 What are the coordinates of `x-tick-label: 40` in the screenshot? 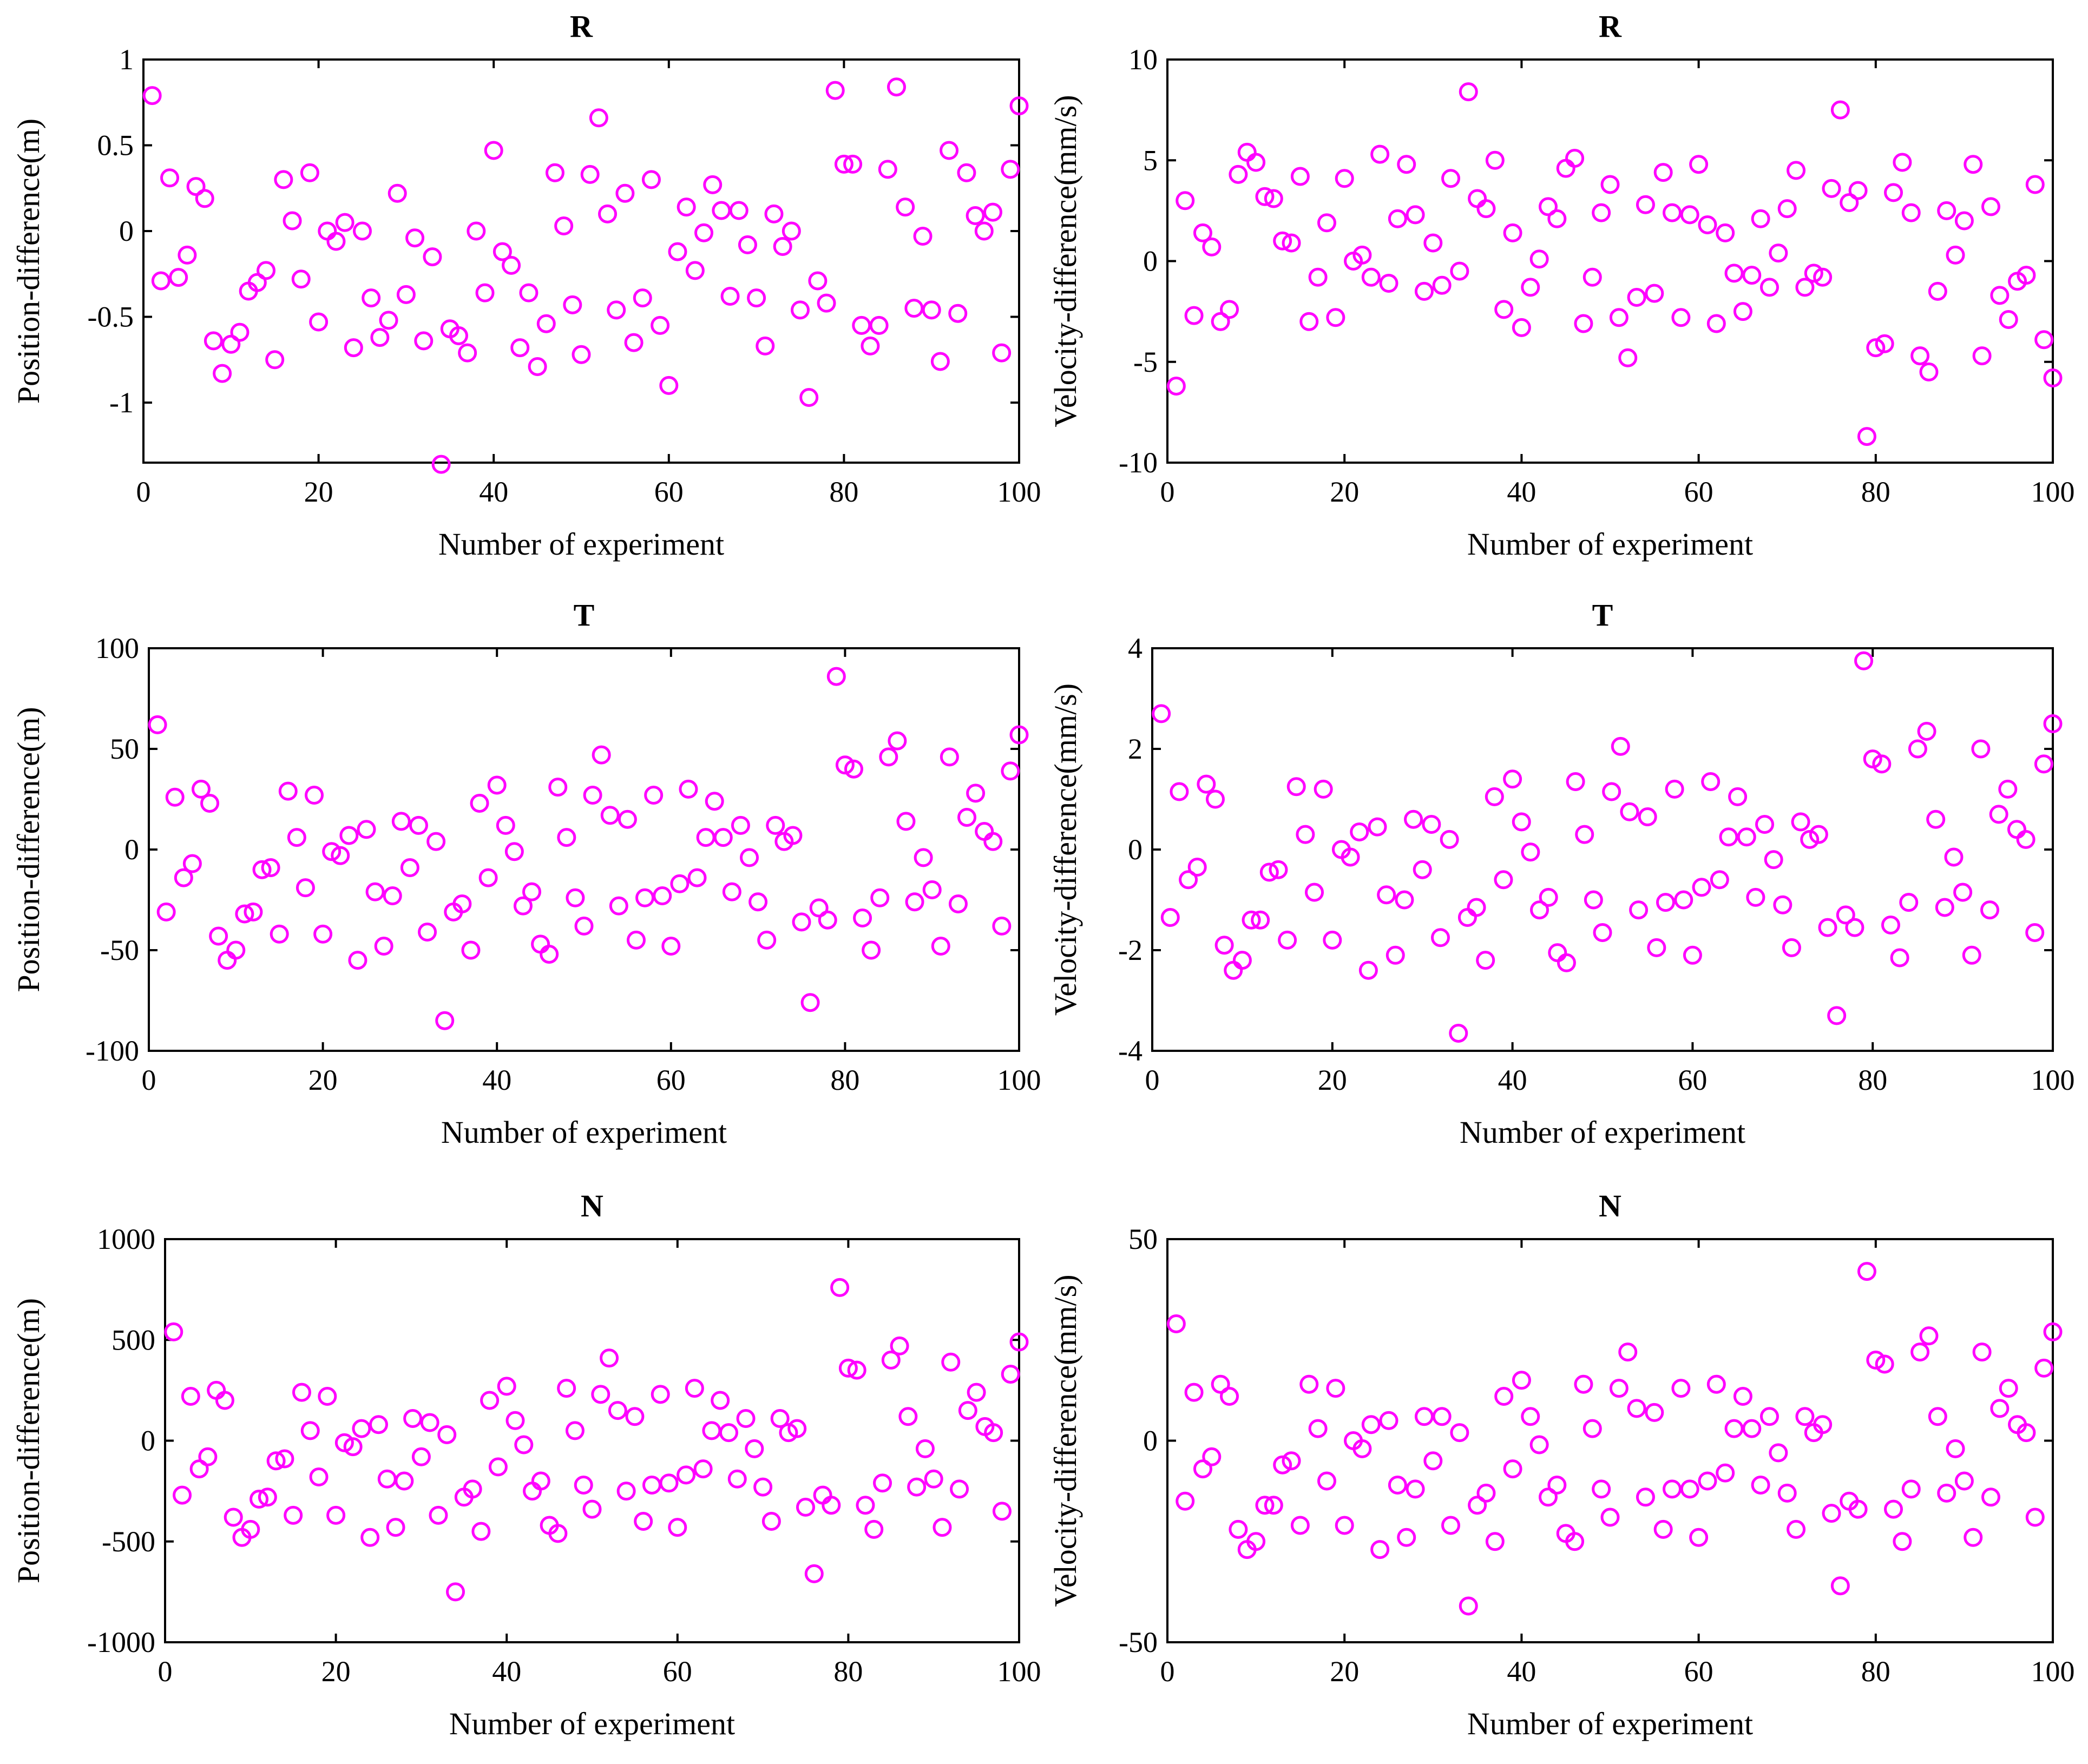 It's located at (493, 492).